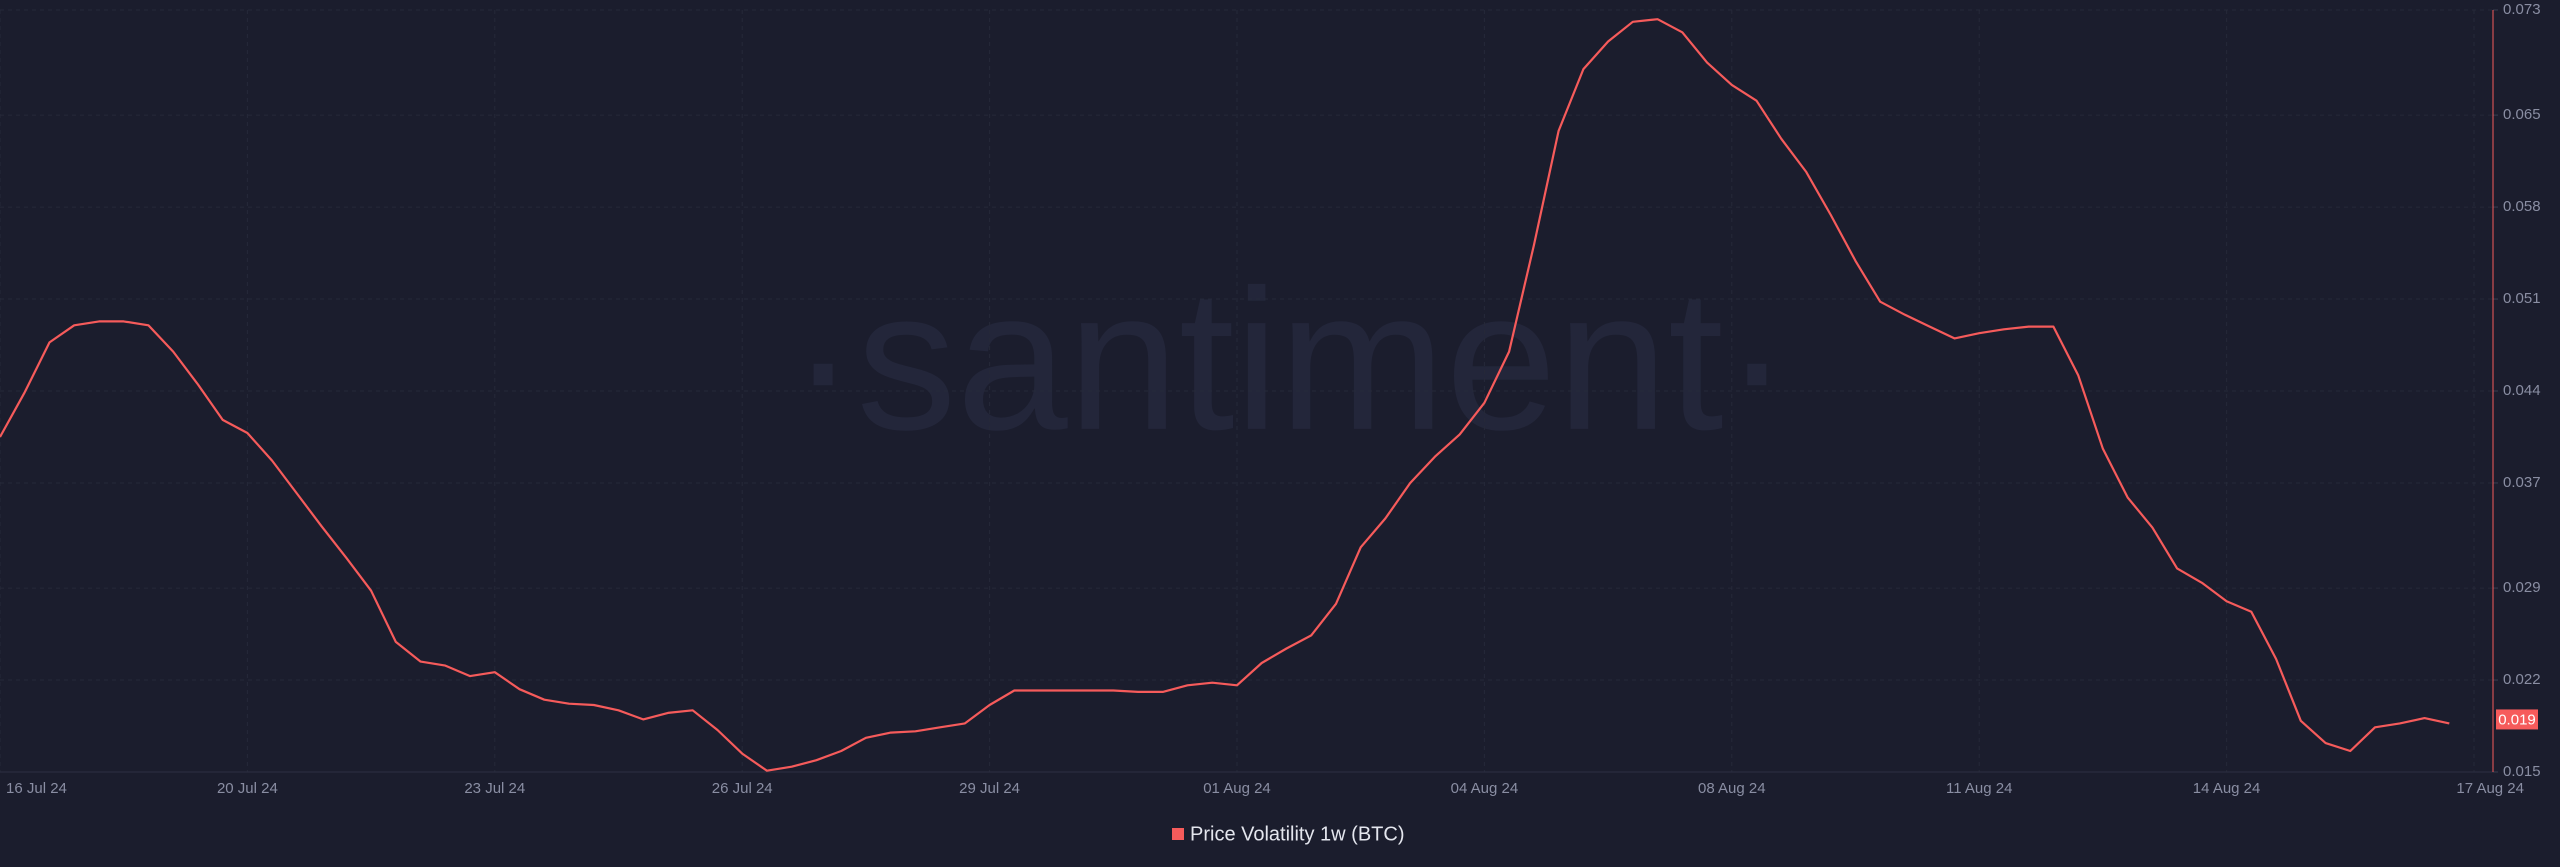  Describe the element at coordinates (1178, 834) in the screenshot. I see `legend-swatch` at that location.